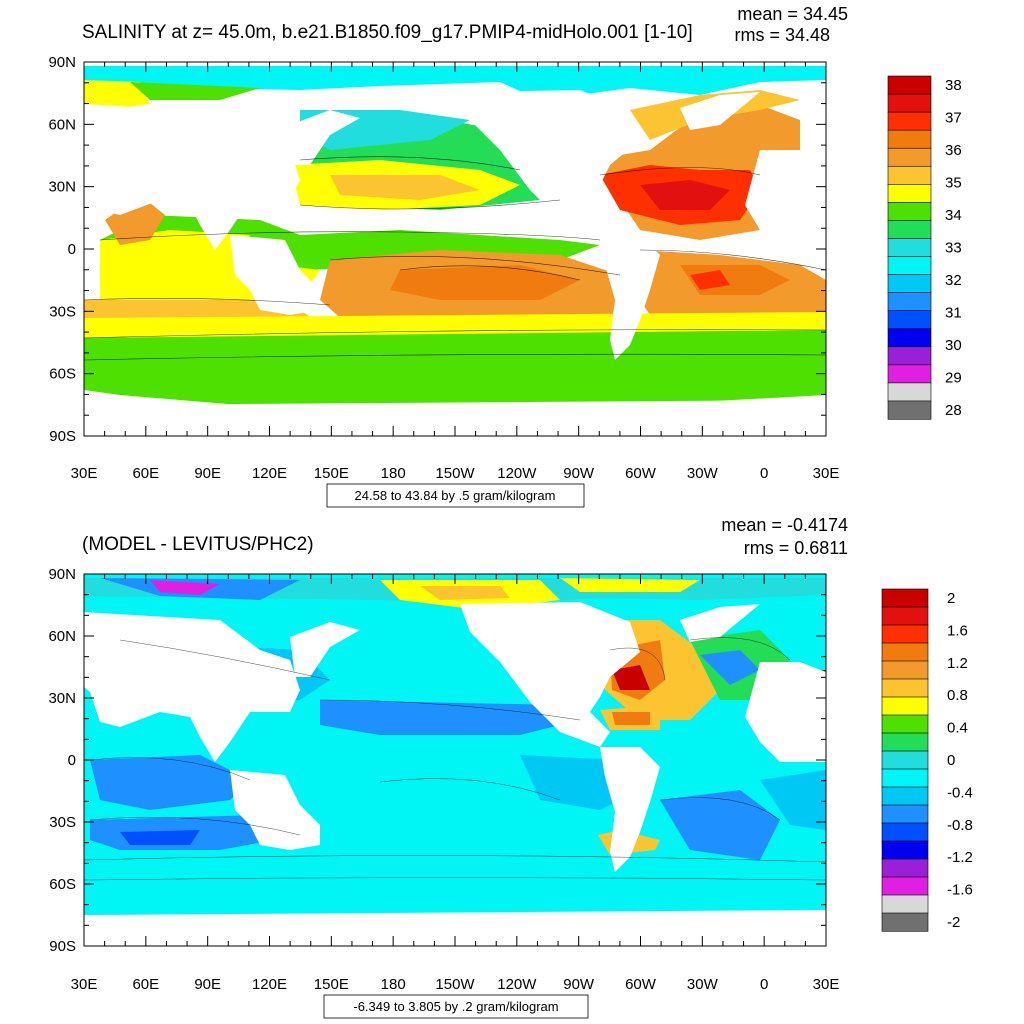 This screenshot has height=1024, width=1024. I want to click on x-tick-label: 120E, so click(269, 473).